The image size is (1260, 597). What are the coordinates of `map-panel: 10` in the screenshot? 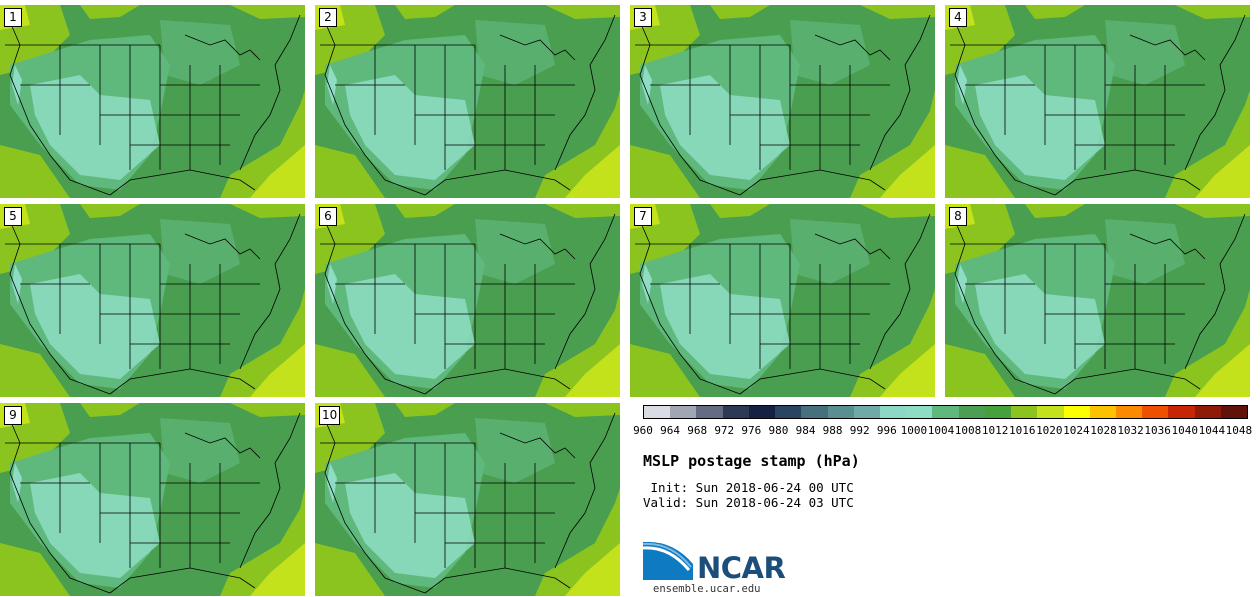 It's located at (467, 499).